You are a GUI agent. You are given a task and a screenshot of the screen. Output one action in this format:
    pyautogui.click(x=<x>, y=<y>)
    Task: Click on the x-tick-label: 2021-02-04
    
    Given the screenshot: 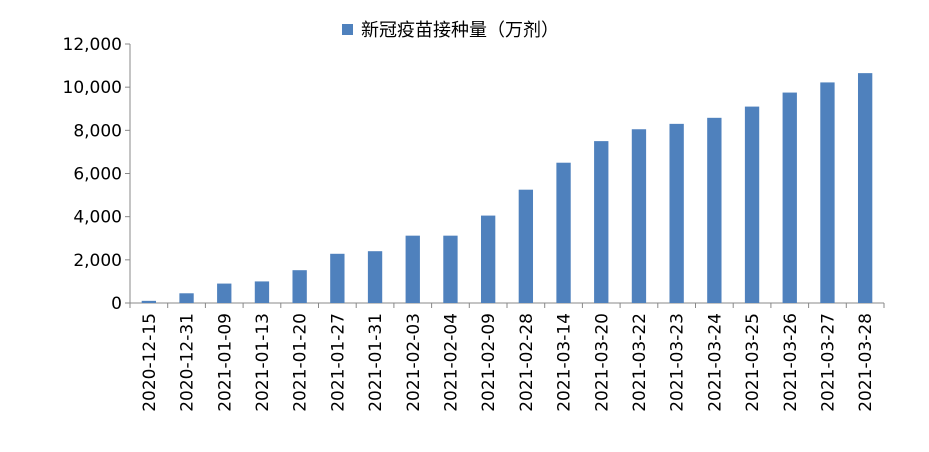 What is the action you would take?
    pyautogui.click(x=451, y=362)
    